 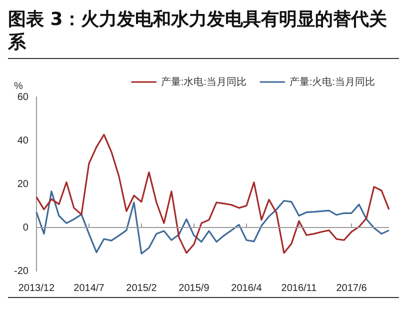 What do you see at coordinates (23, 140) in the screenshot?
I see `y-tick-label: 40` at bounding box center [23, 140].